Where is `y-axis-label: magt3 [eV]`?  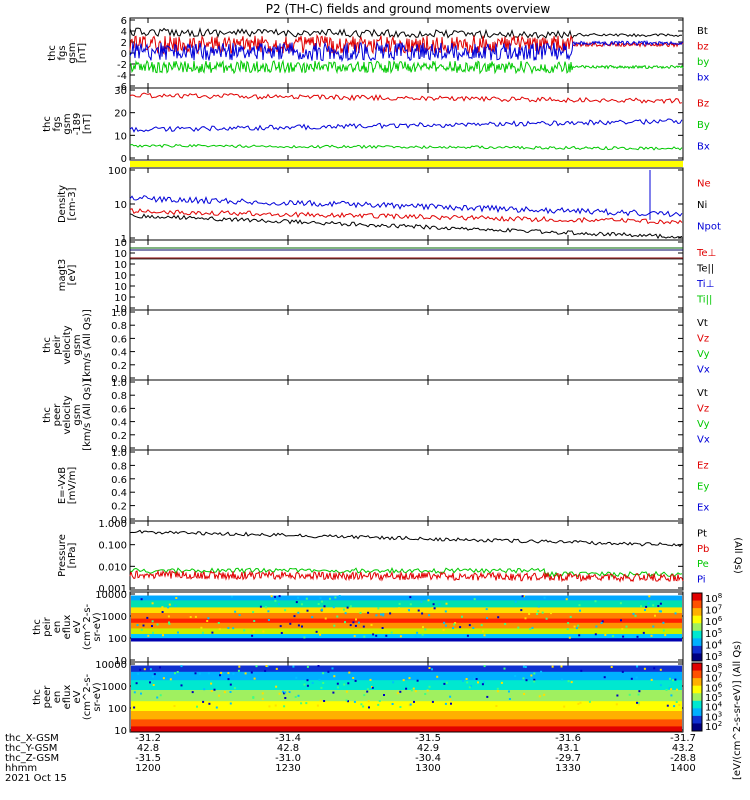
y-axis-label: magt3 [eV] is located at coordinates (67, 275).